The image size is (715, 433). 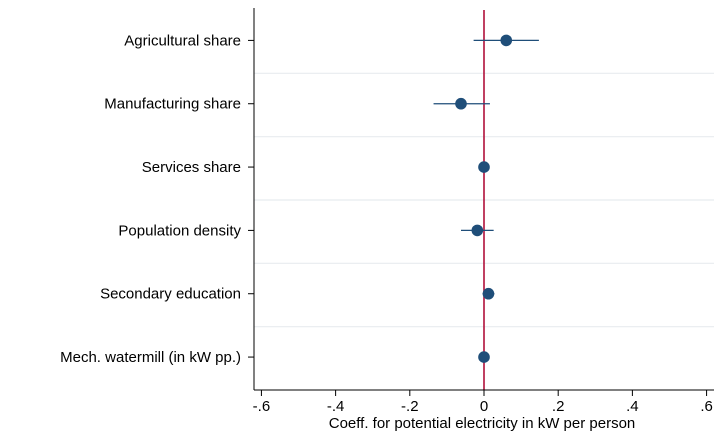 I want to click on x-tick-labels: -.6 -.4 -.2 0 .2 .4 .6, so click(x=483, y=406).